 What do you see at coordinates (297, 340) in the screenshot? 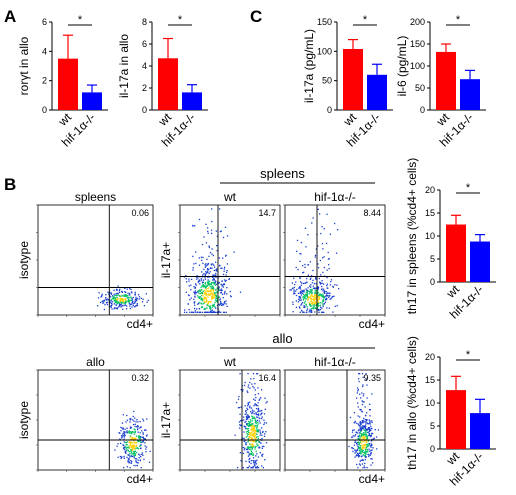
I see `group-title: allo` at bounding box center [297, 340].